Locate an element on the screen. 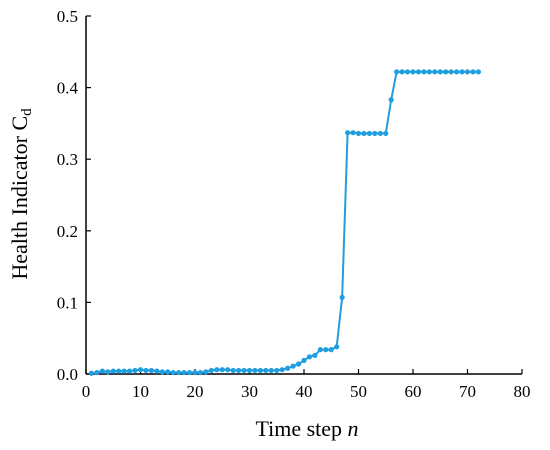 This screenshot has height=450, width=550. y-tick-label: 0.2 is located at coordinates (67, 231).